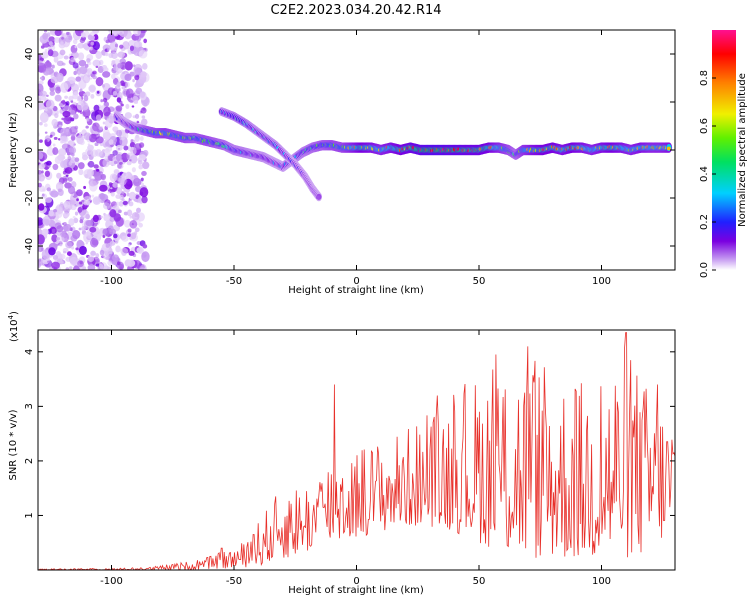 The width and height of the screenshot is (750, 604). What do you see at coordinates (601, 281) in the screenshot?
I see `spectrogram-x-tick-label: 100` at bounding box center [601, 281].